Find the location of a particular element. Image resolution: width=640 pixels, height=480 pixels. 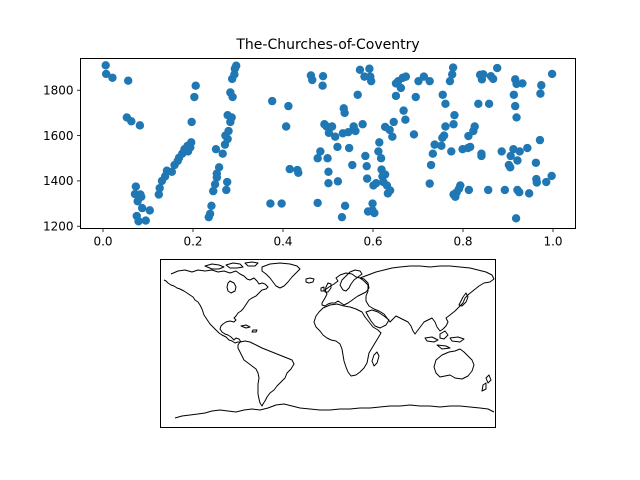

y-axis-ticks: 1200 1400 1600 1800 is located at coordinates (62, 159).